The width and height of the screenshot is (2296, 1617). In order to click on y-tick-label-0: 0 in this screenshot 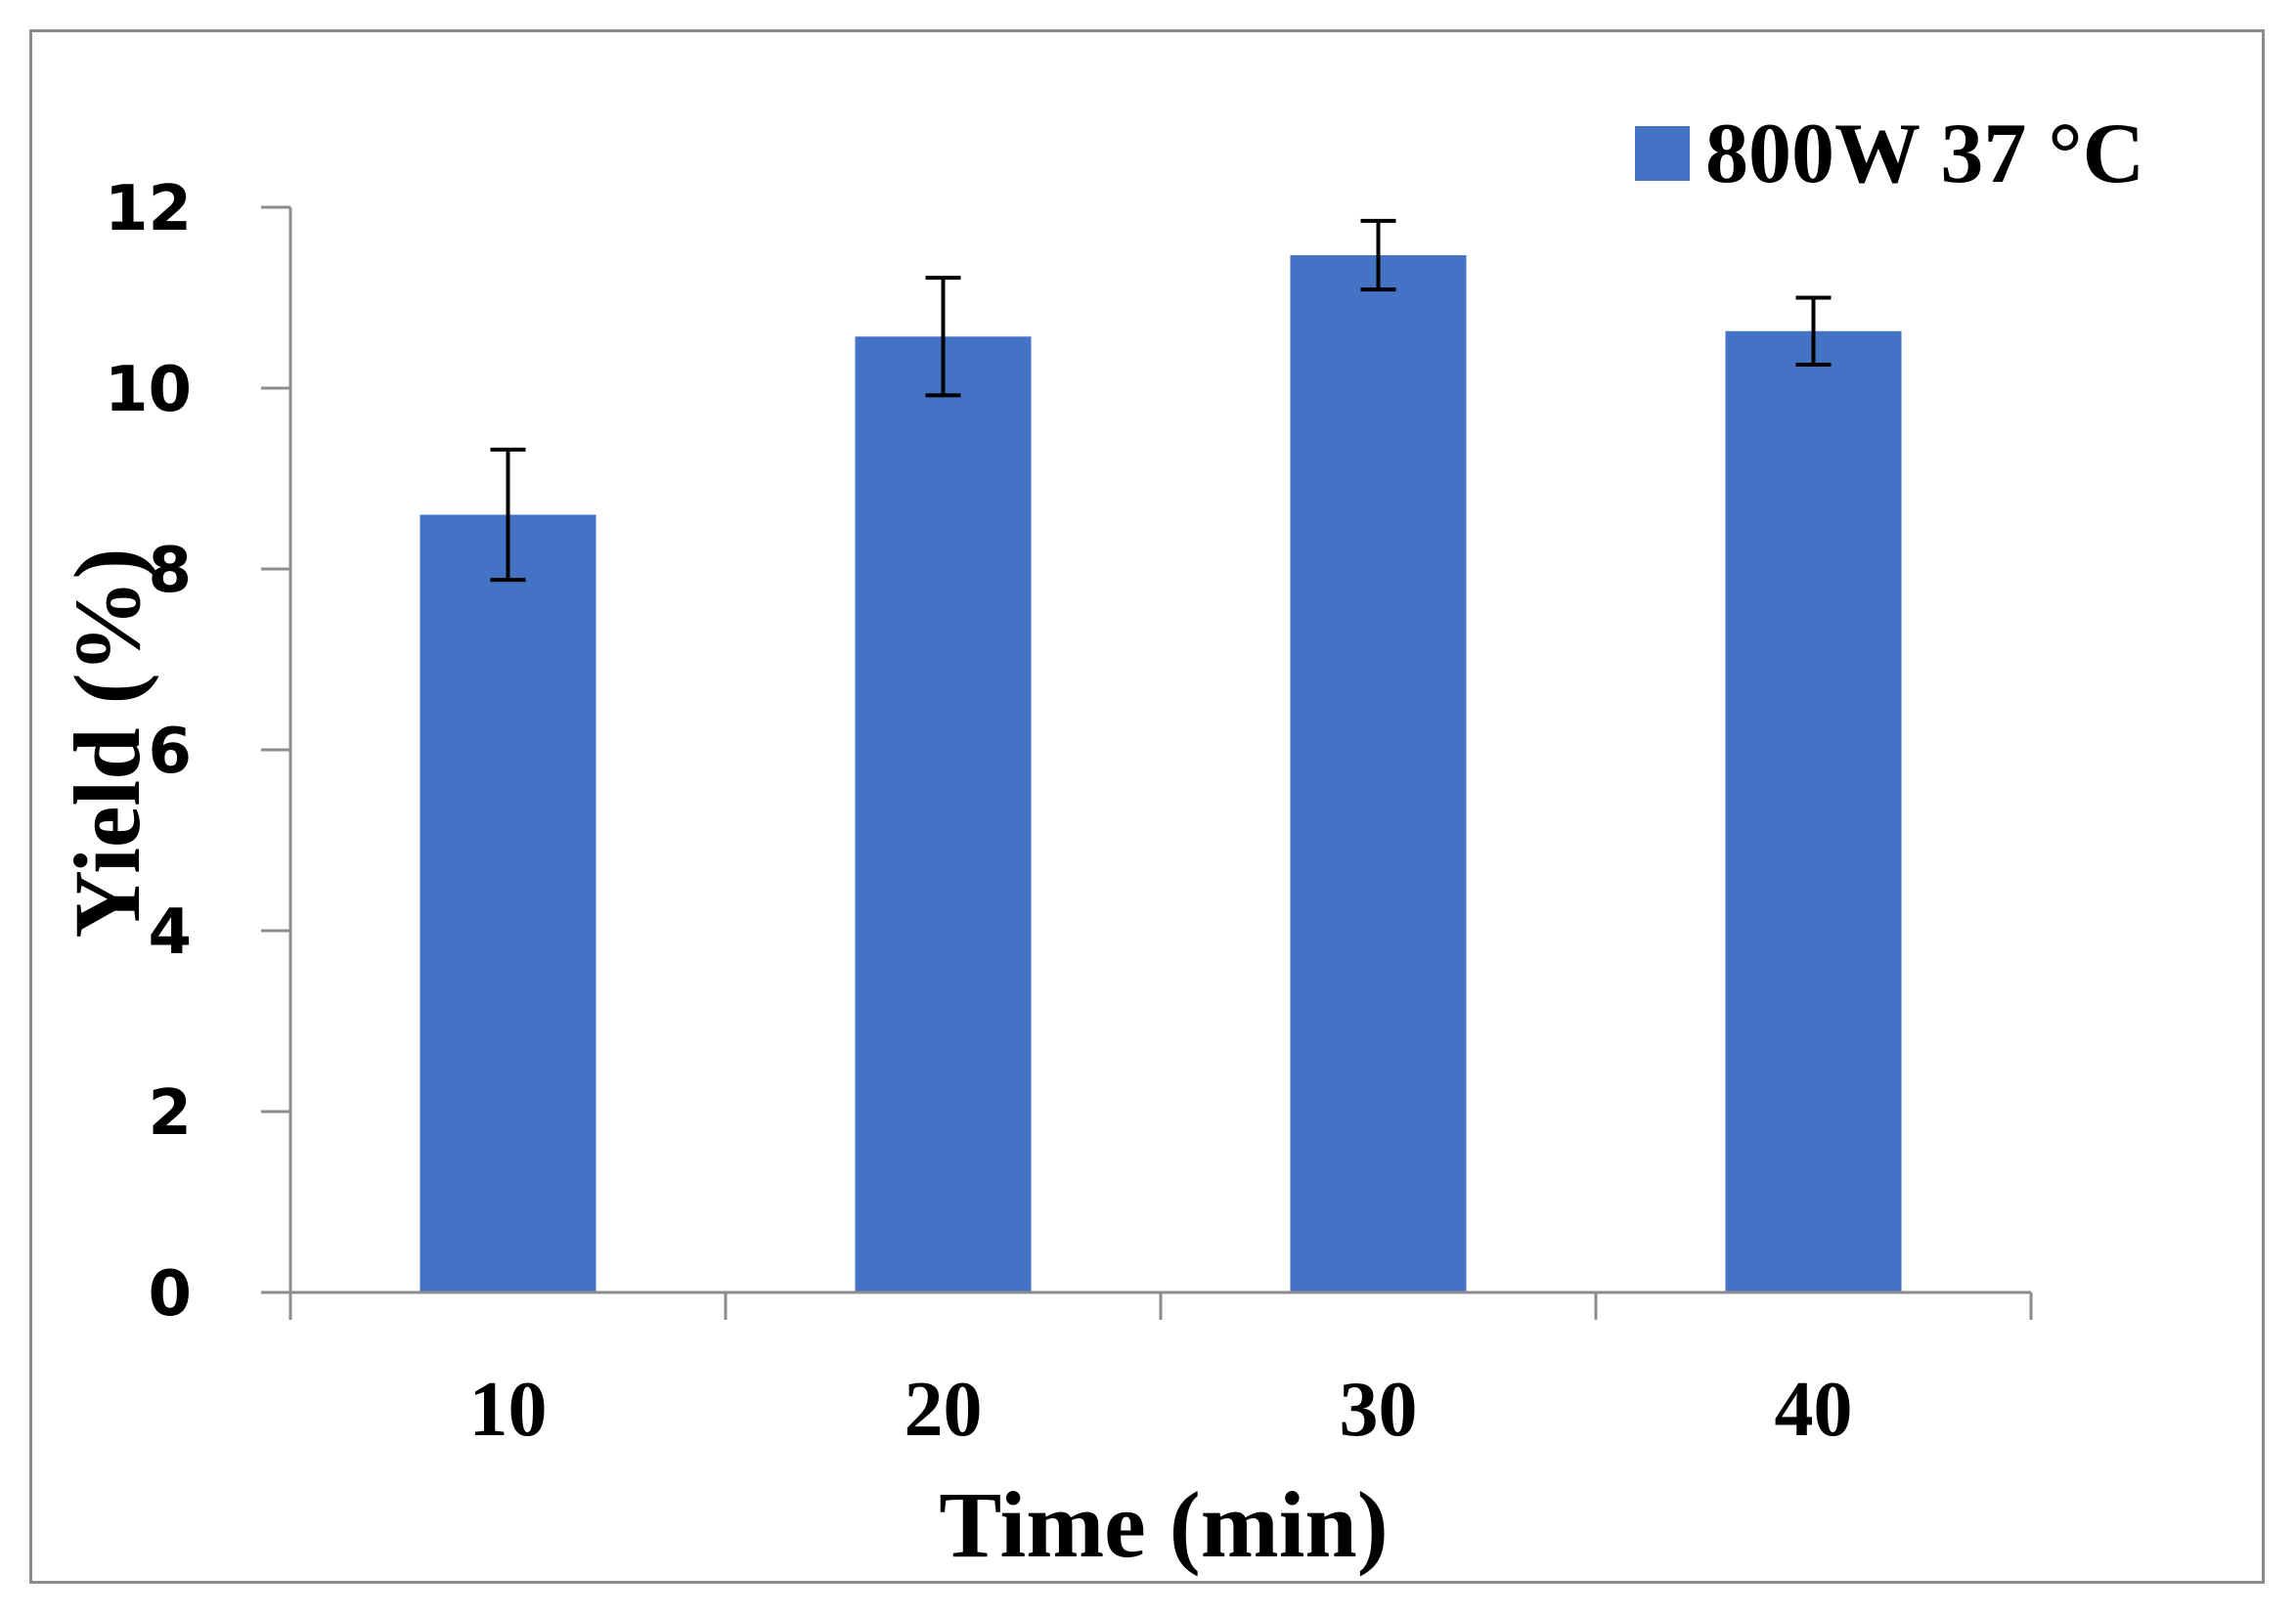, I will do `click(170, 1294)`.